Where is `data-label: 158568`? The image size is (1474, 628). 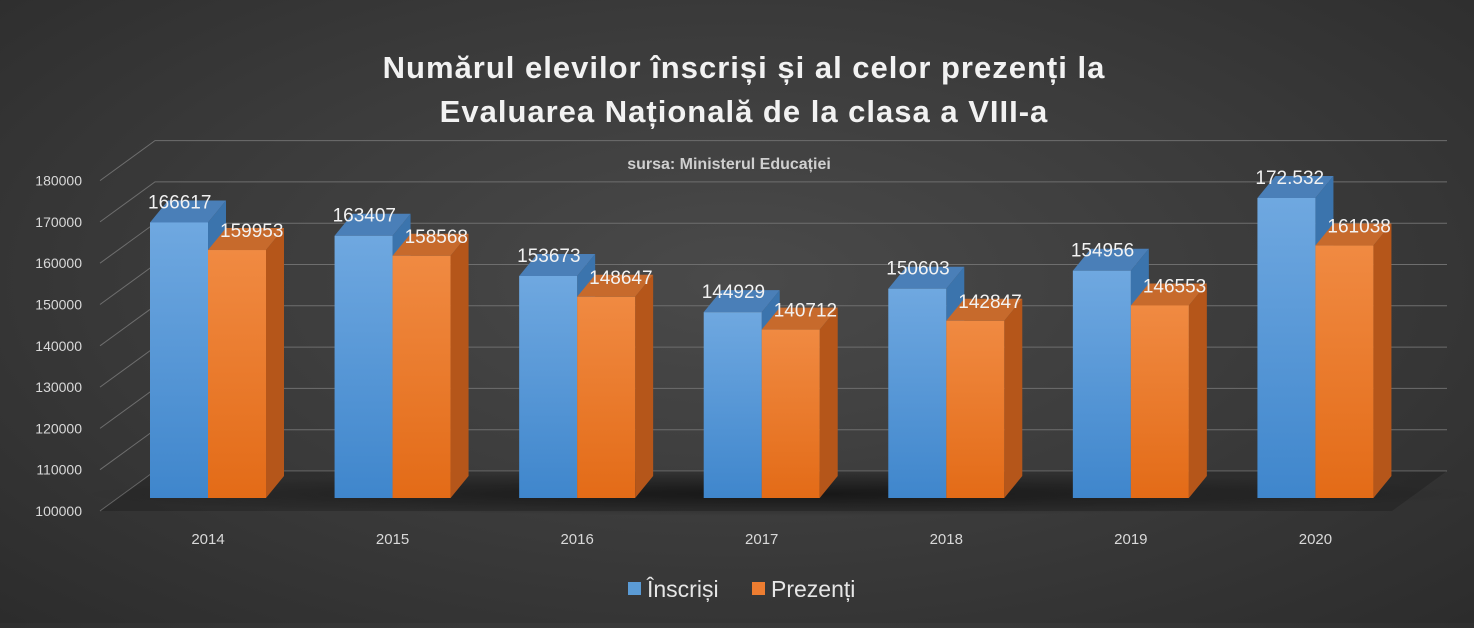
data-label: 158568 is located at coordinates (436, 237).